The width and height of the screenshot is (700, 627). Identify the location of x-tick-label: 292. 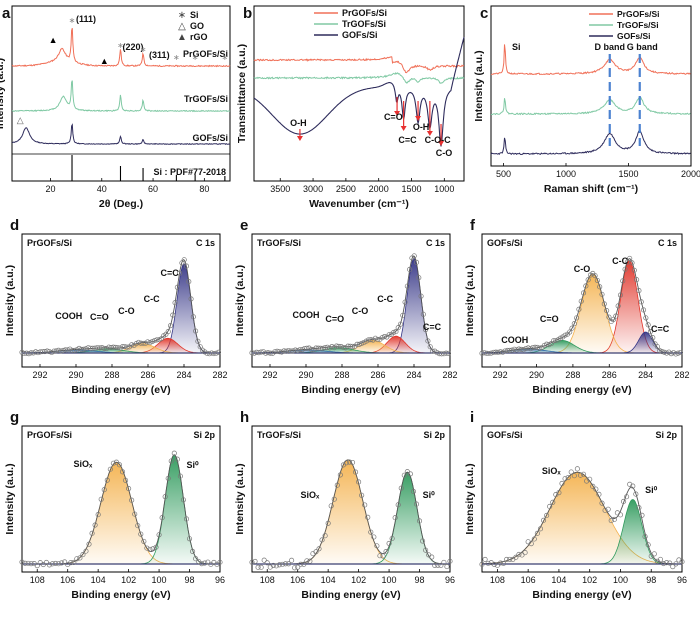
(500, 375).